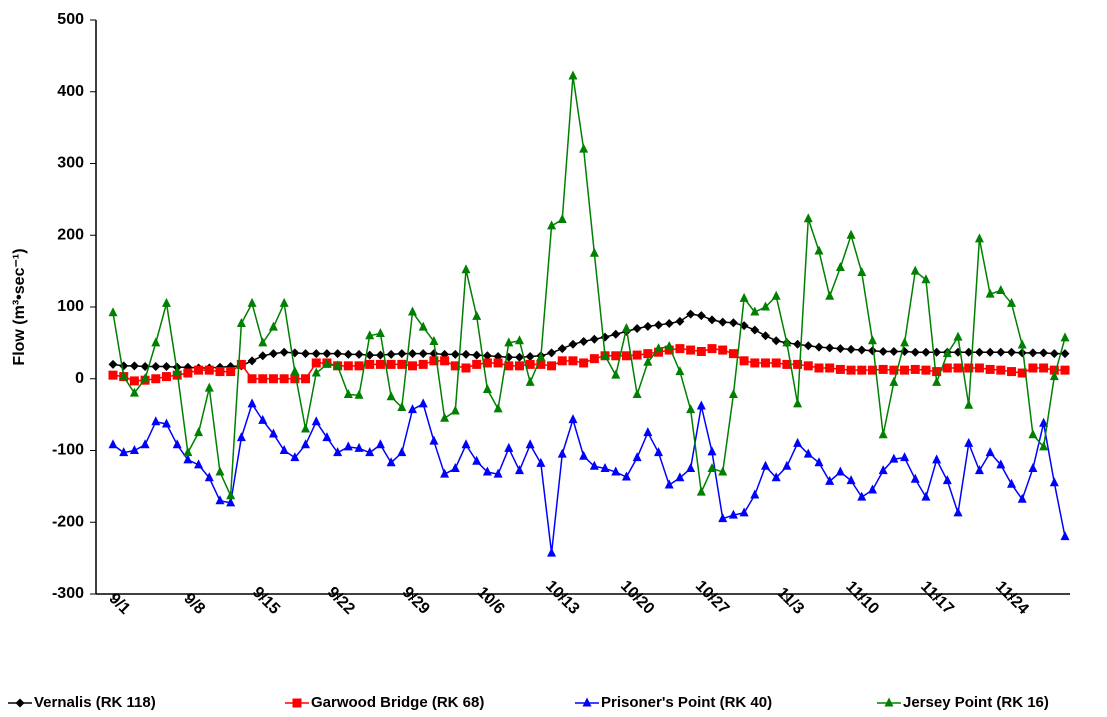  Describe the element at coordinates (70, 306) in the screenshot. I see `y-tick-label: 100` at that location.